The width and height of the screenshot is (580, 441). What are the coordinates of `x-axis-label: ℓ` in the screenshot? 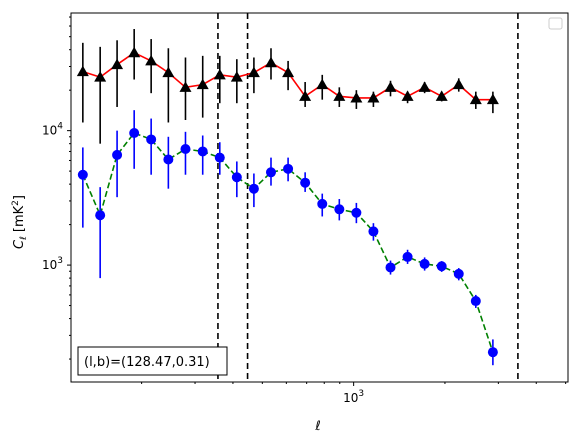 It's located at (317, 426).